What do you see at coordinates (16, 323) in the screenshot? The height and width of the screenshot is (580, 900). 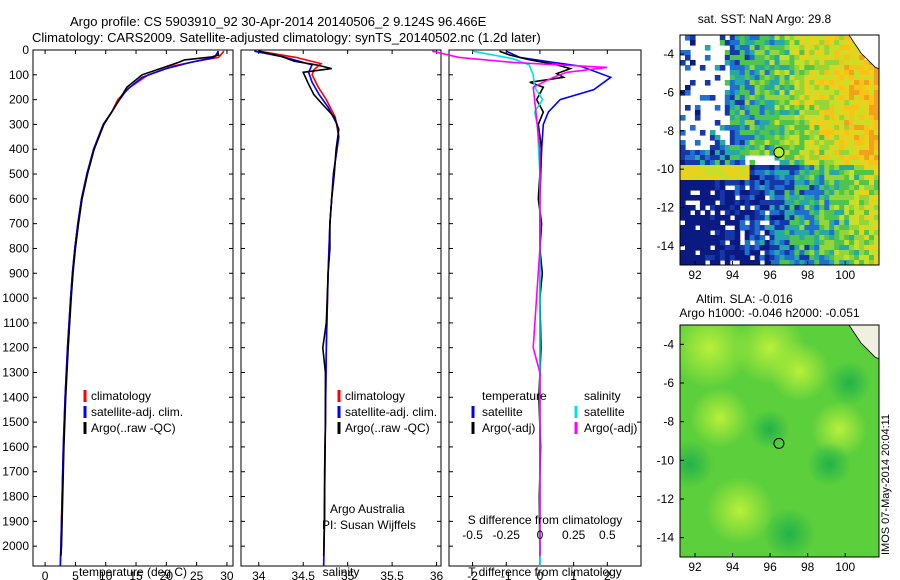 I see `ytick-label: 1100` at bounding box center [16, 323].